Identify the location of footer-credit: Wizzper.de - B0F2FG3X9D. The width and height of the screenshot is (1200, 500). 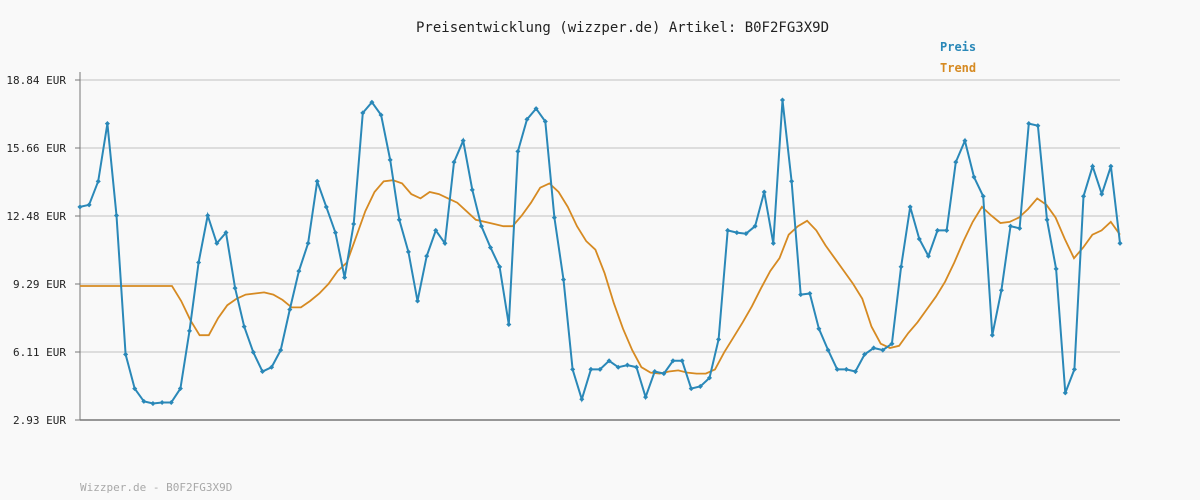
(156, 487).